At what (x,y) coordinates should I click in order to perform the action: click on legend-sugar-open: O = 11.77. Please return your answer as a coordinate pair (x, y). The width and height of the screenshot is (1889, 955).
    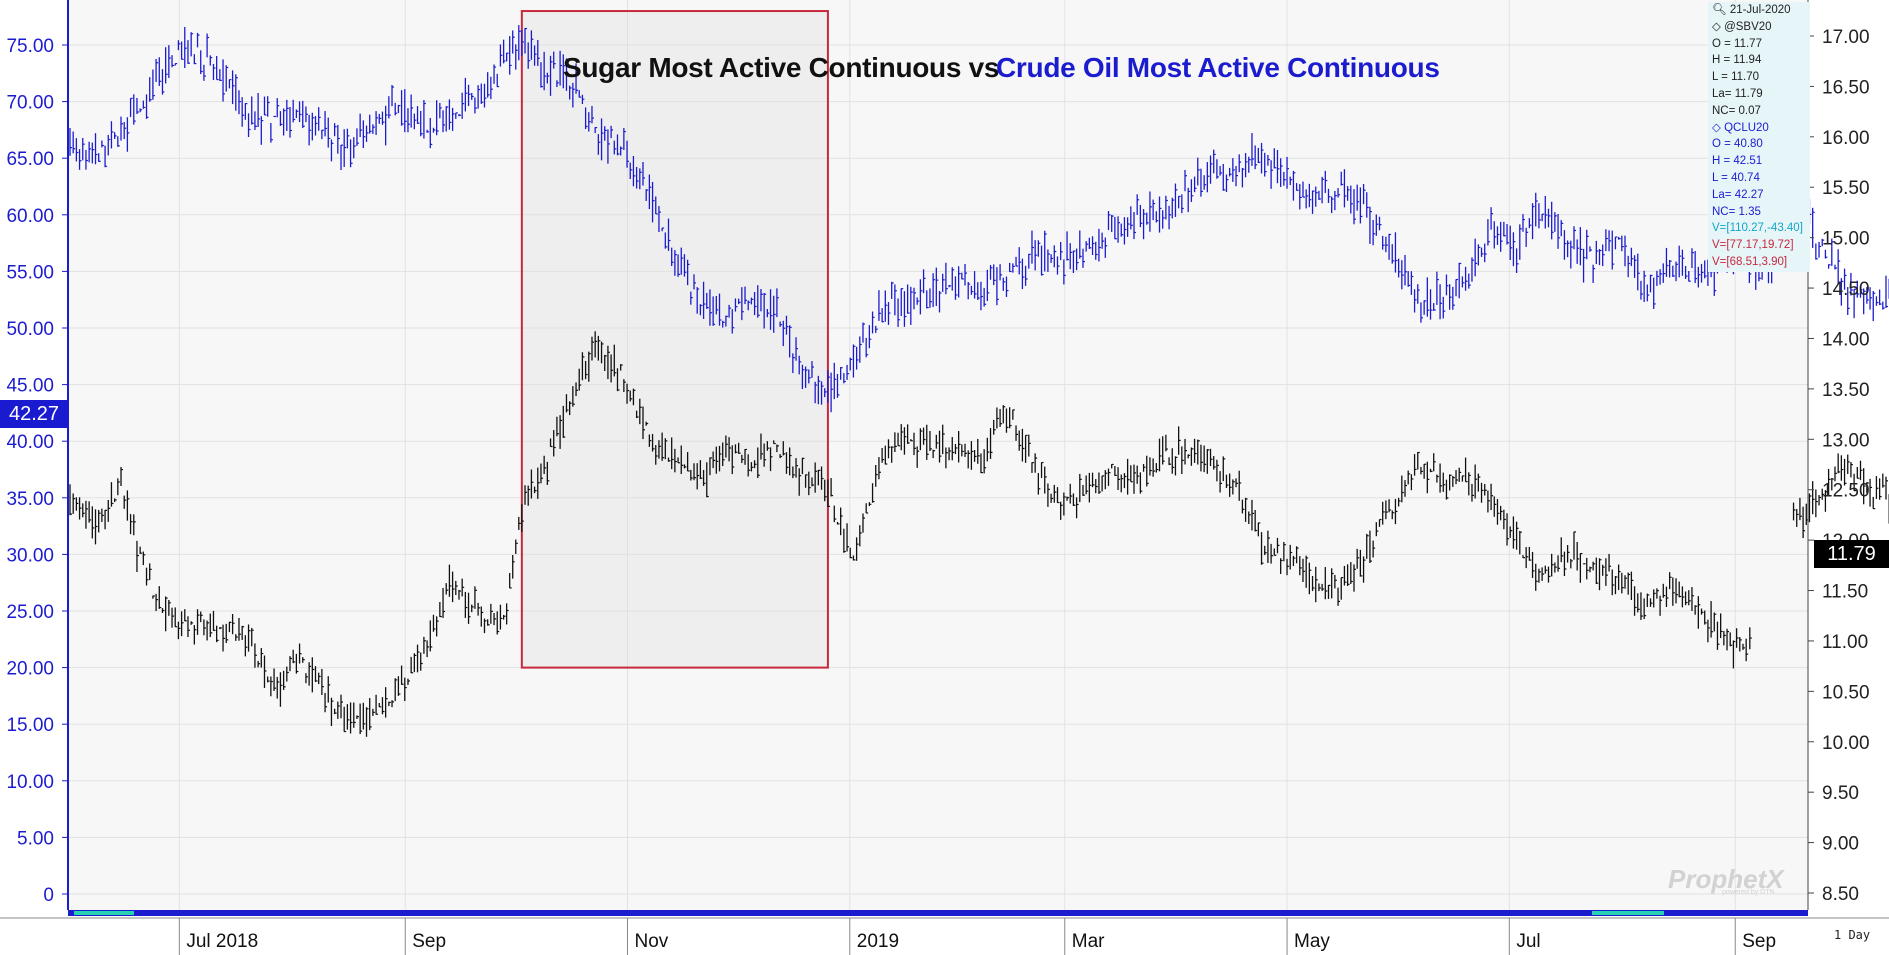
    Looking at the image, I should click on (1737, 43).